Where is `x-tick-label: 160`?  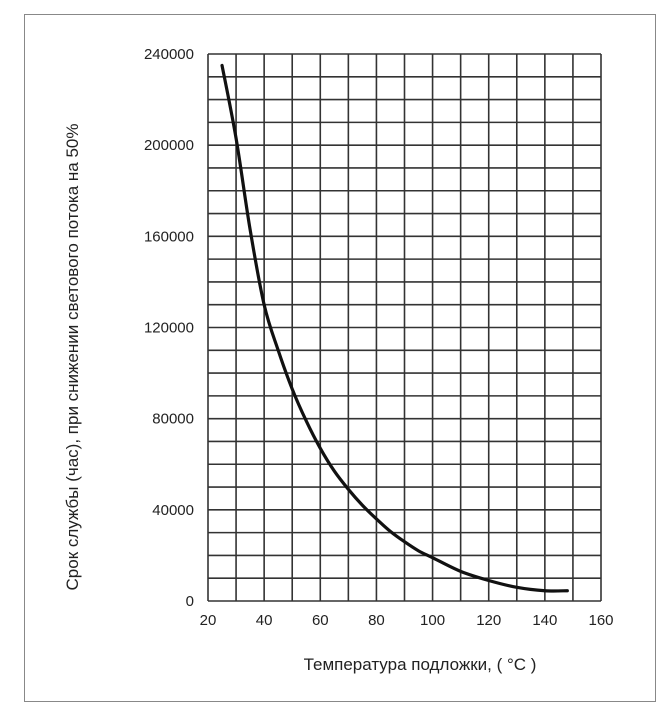
x-tick-label: 160 is located at coordinates (600, 620).